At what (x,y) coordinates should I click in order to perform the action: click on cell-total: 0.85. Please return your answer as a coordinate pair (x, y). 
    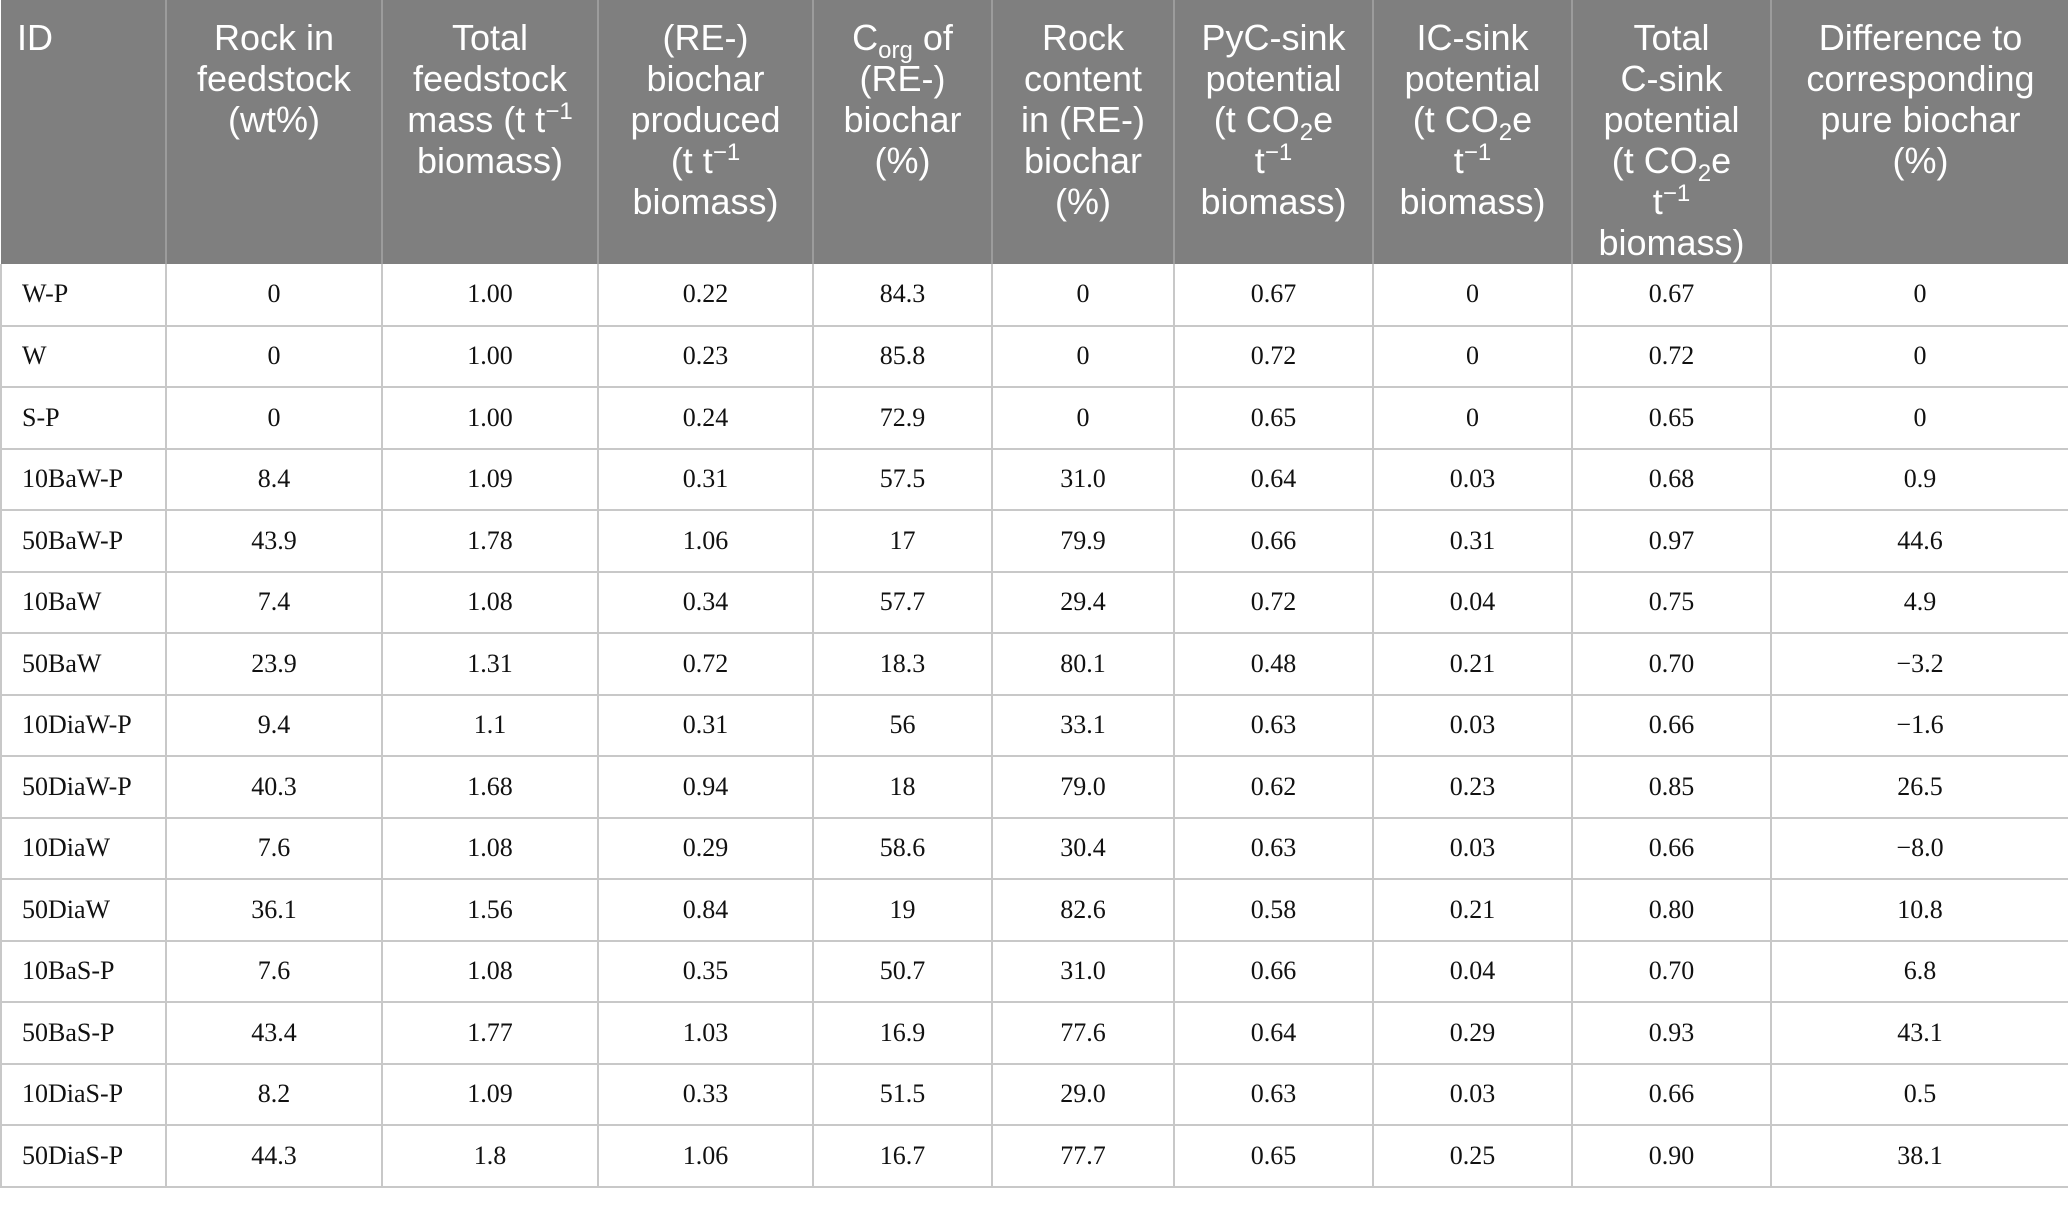
    Looking at the image, I should click on (1672, 787).